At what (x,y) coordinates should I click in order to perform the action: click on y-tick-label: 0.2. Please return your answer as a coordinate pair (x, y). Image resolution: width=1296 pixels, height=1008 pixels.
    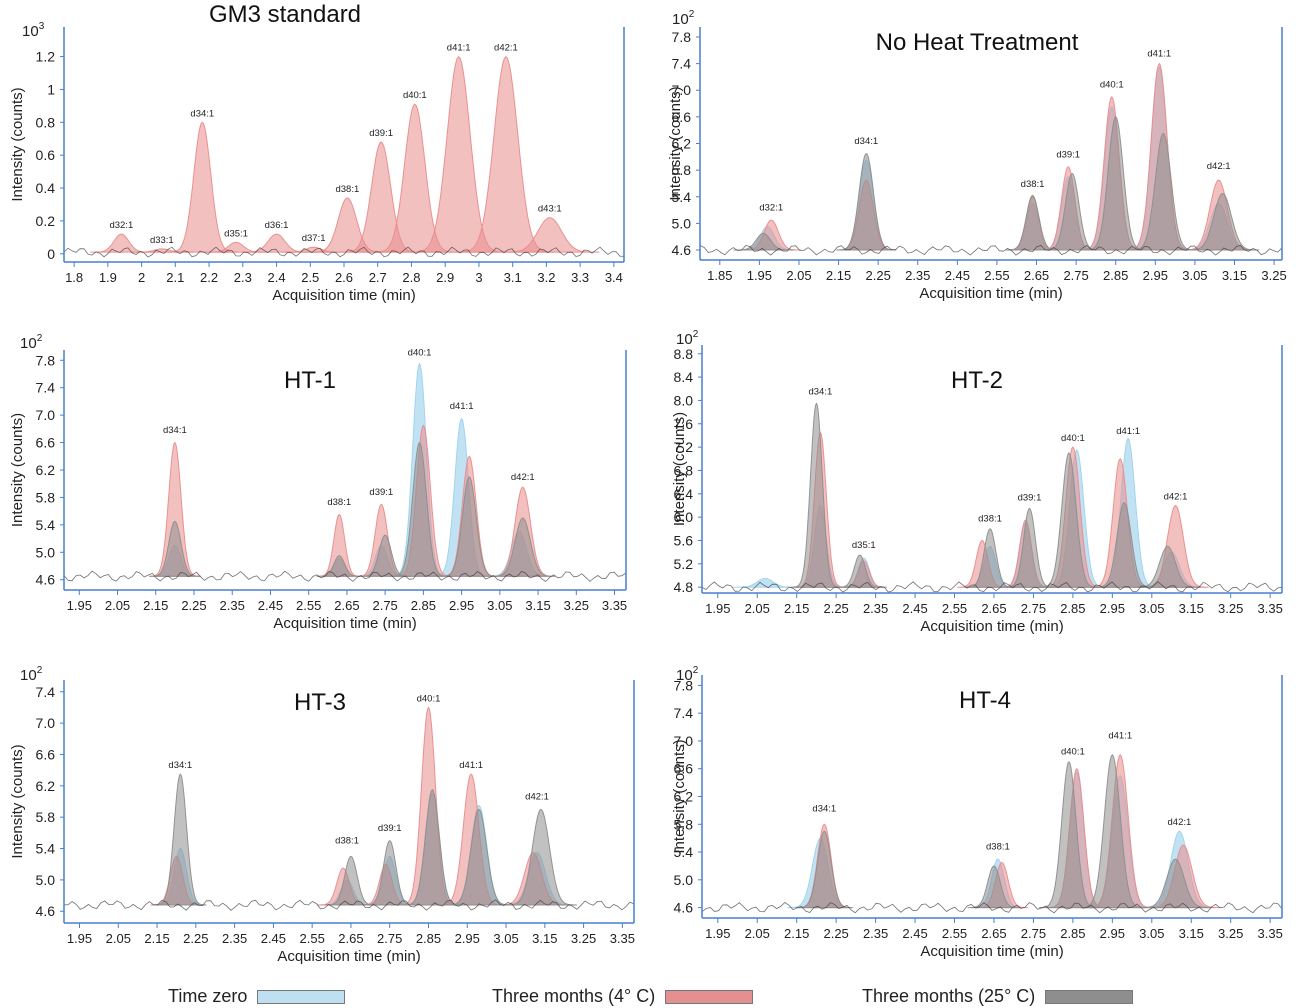
    Looking at the image, I should click on (46, 221).